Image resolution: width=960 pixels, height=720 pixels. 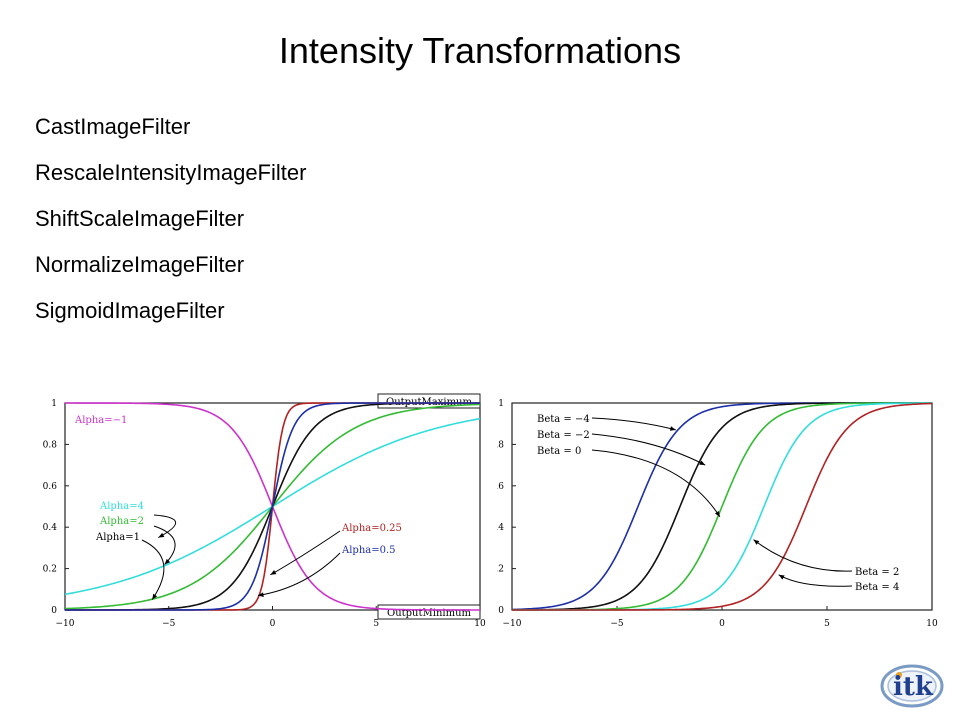 I want to click on series-label: Alpha=4, so click(x=121, y=506).